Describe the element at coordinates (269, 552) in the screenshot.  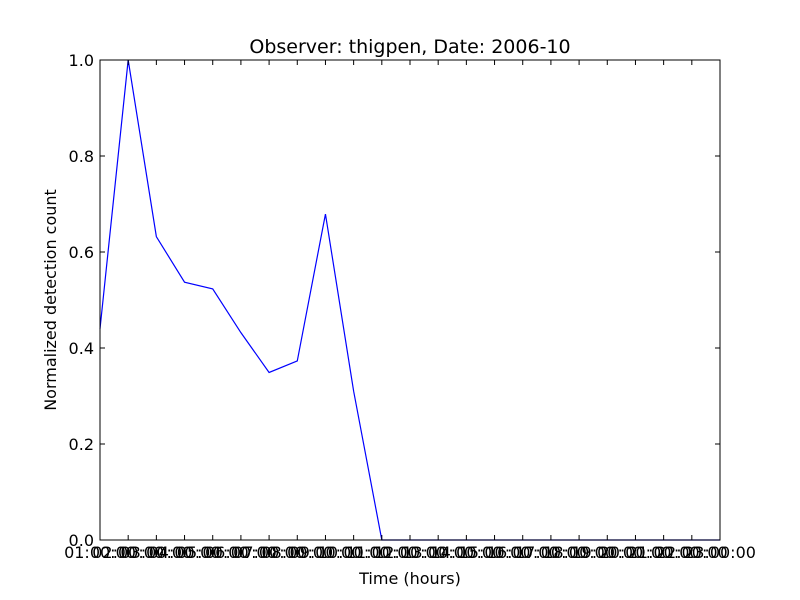
I see `x-tick-label: 07:00:00` at that location.